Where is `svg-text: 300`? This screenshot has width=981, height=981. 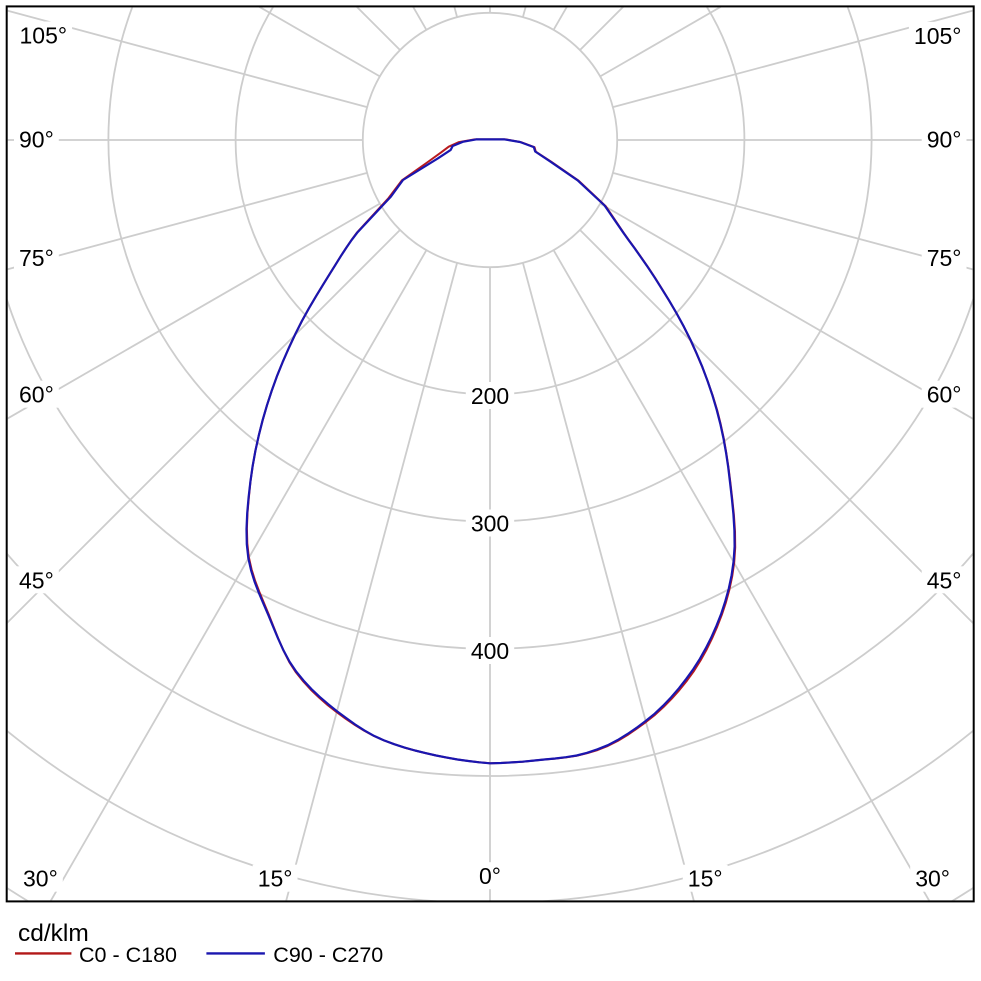
svg-text: 300 is located at coordinates (490, 524).